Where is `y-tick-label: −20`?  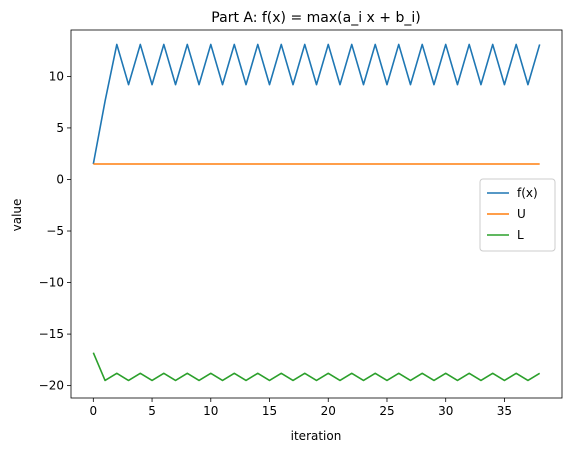 y-tick-label: −20 is located at coordinates (51, 386).